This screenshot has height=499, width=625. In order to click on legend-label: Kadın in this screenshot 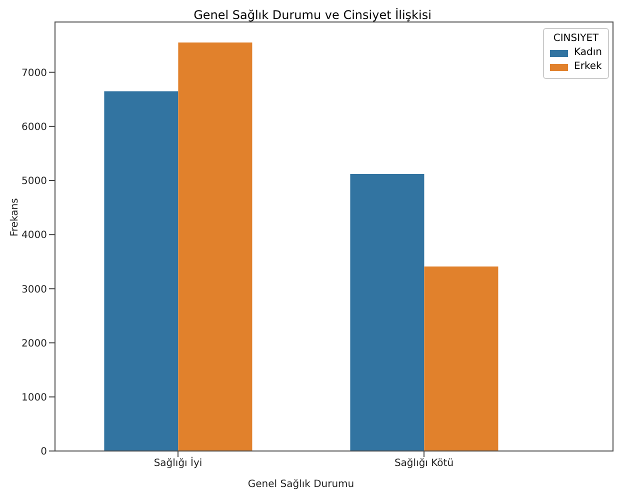, I will do `click(588, 53)`.